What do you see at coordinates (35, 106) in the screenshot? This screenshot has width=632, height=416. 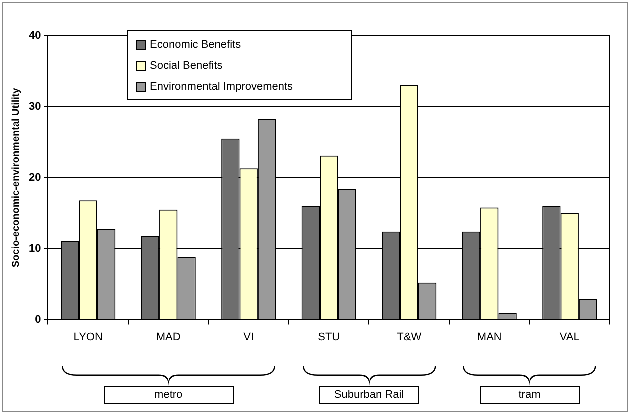 I see `y-tick-label: 30` at bounding box center [35, 106].